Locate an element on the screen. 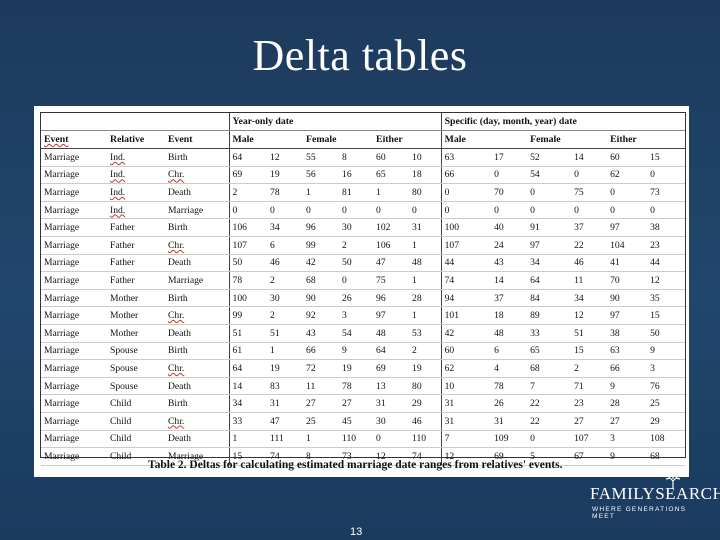 This screenshot has width=720, height=540. table-cell: 108 is located at coordinates (666, 439).